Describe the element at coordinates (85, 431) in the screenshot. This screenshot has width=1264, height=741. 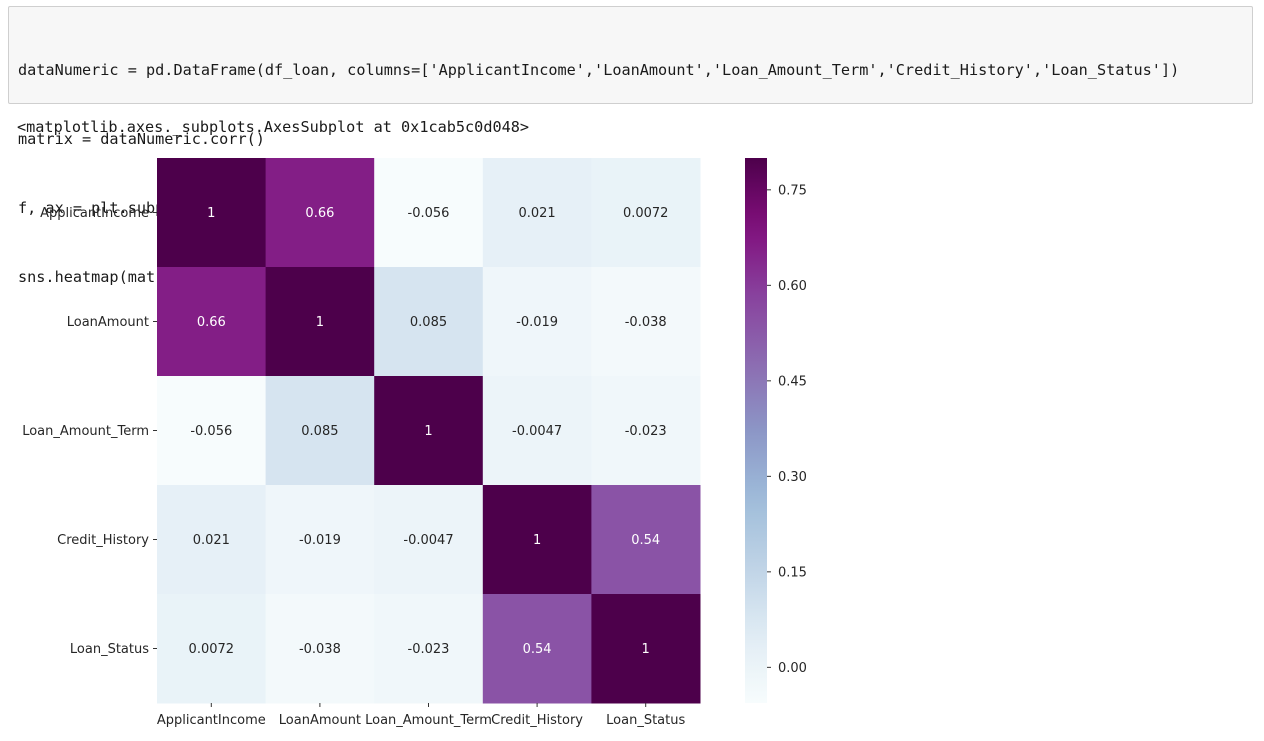
I see `y-tick-label: Loan_Amount_Term` at that location.